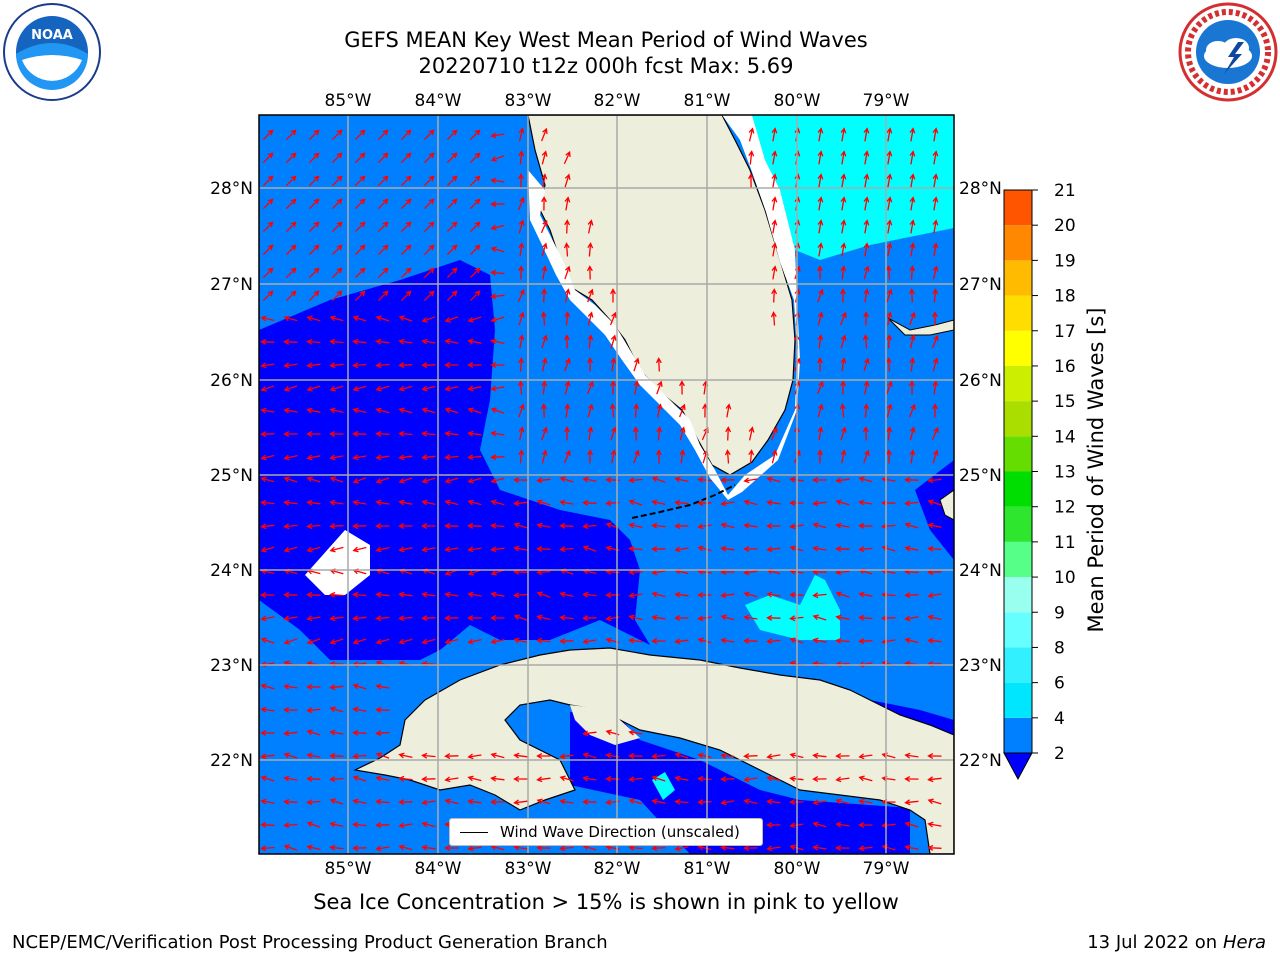 The image size is (1280, 960). Describe the element at coordinates (1018, 630) in the screenshot. I see `colorbar-band` at that location.